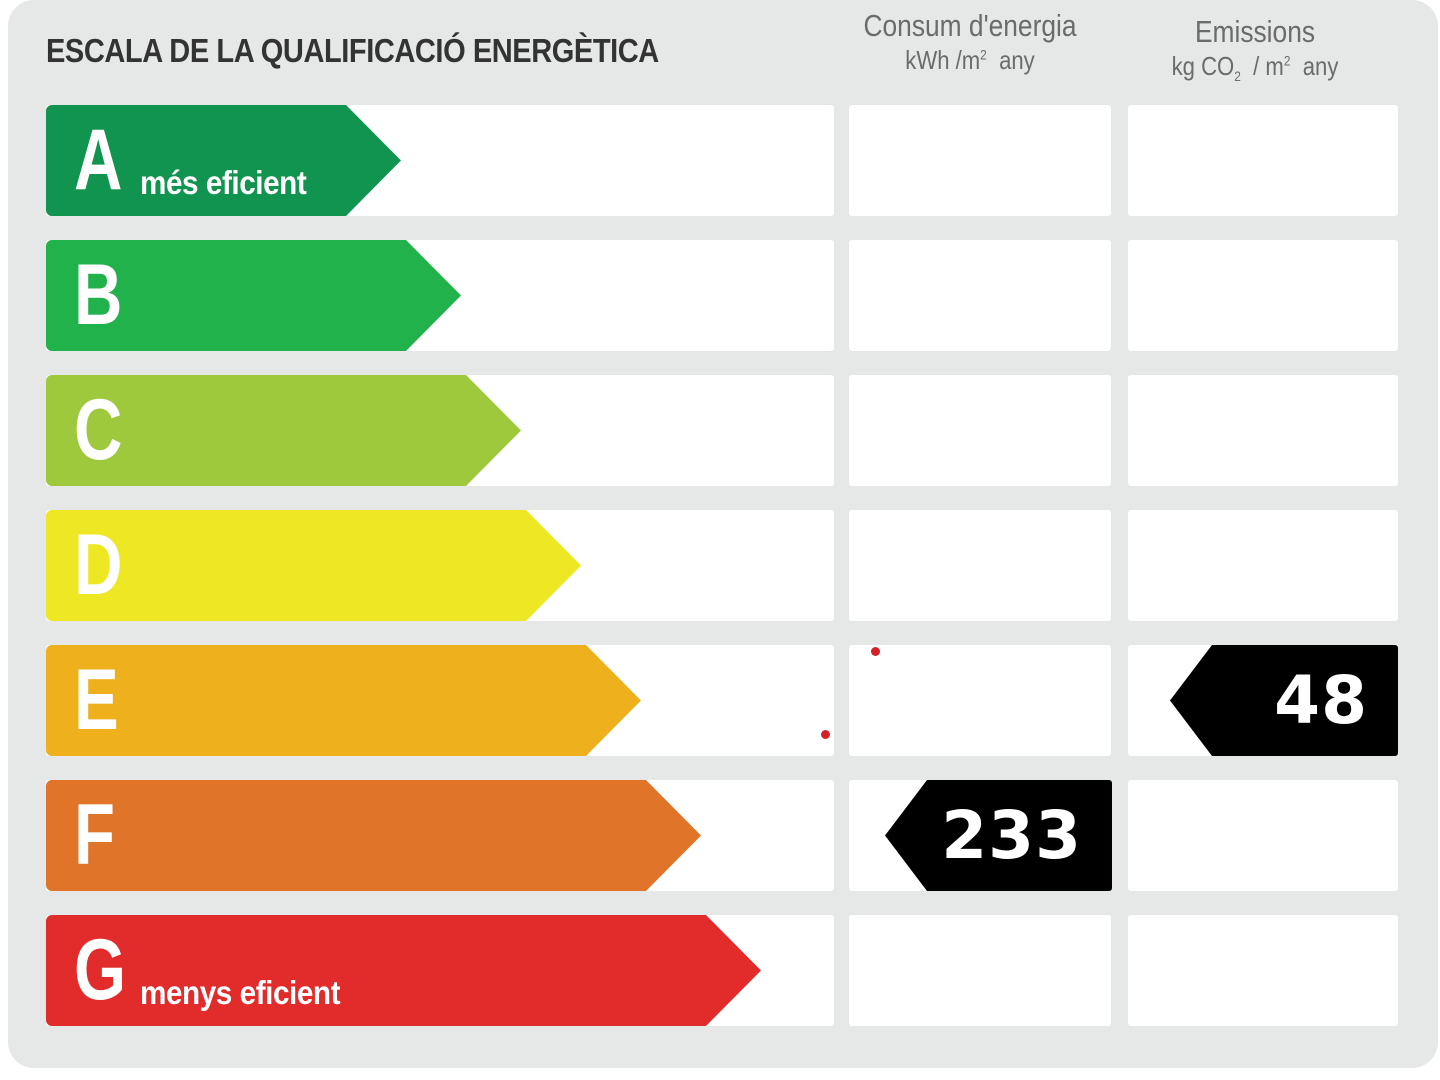 The width and height of the screenshot is (1440, 1080). What do you see at coordinates (720, 295) in the screenshot?
I see `rating-row-b: B` at bounding box center [720, 295].